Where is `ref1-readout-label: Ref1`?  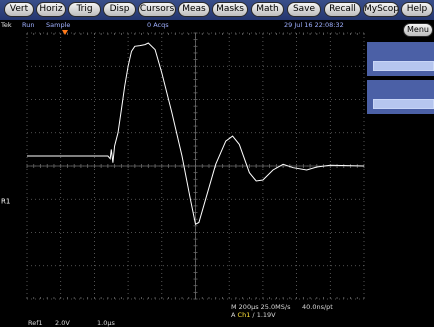
ref1-readout-label: Ref1 is located at coordinates (35, 323).